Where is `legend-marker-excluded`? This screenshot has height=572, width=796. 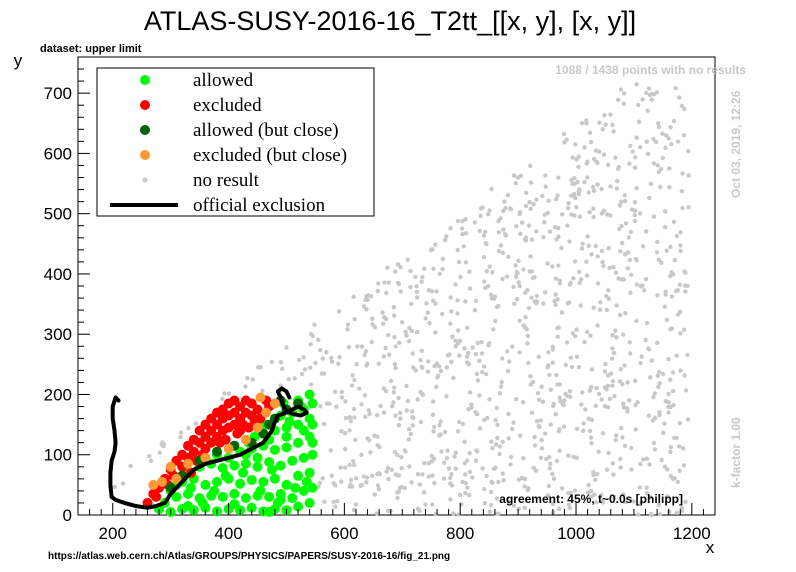
legend-marker-excluded is located at coordinates (145, 105).